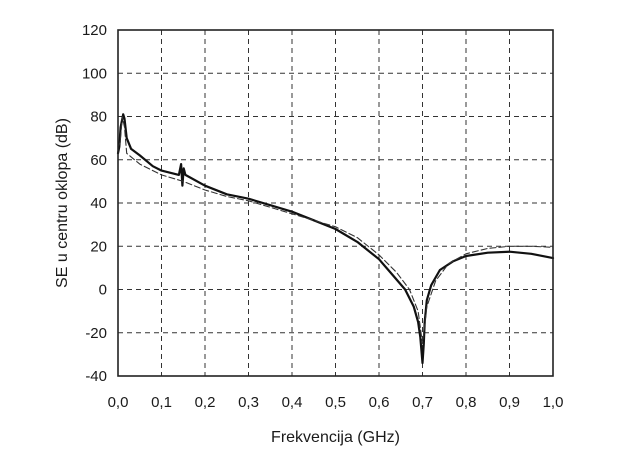  Describe the element at coordinates (422, 402) in the screenshot. I see `x-tick-label: 0,7` at that location.